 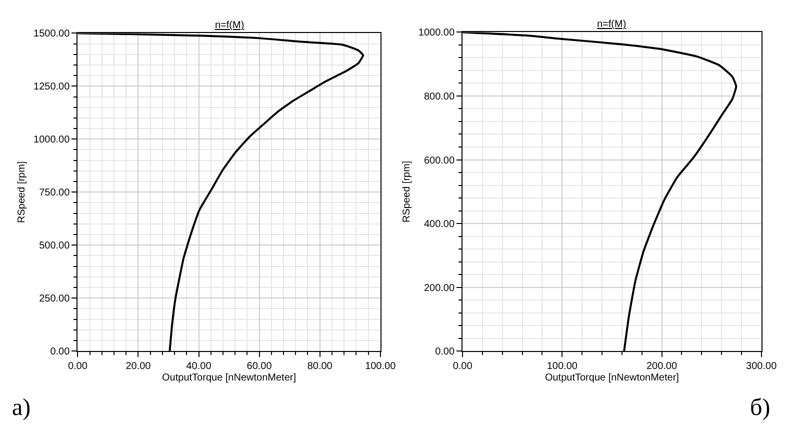 I want to click on x-tick-label: 60.00, so click(x=259, y=366).